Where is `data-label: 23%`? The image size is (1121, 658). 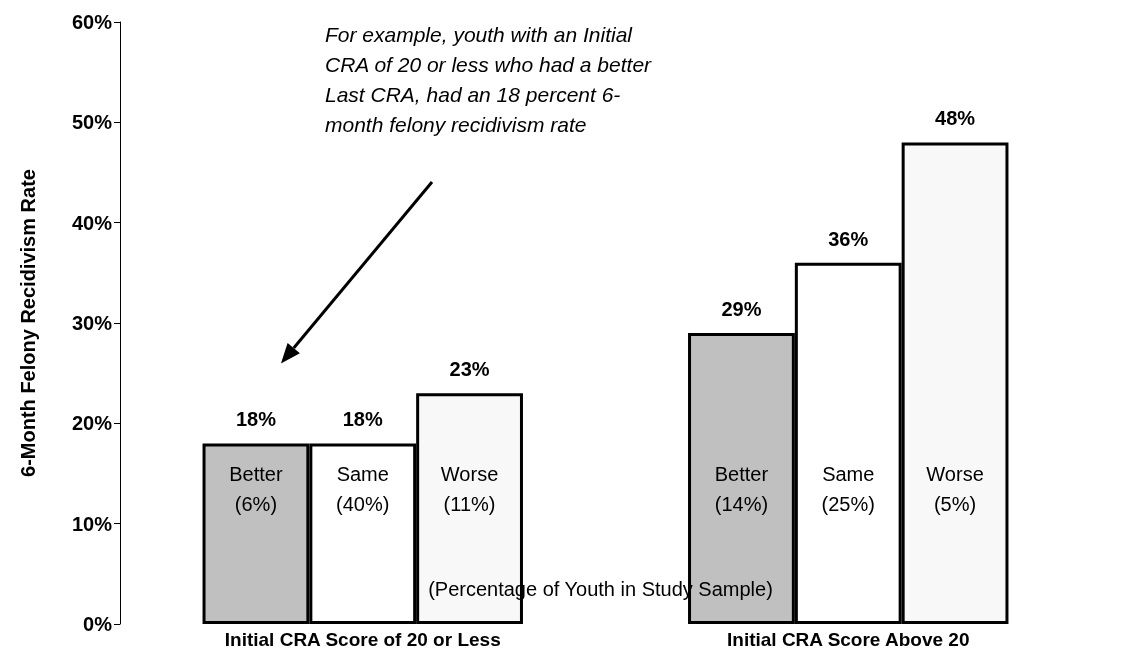 data-label: 23% is located at coordinates (469, 369).